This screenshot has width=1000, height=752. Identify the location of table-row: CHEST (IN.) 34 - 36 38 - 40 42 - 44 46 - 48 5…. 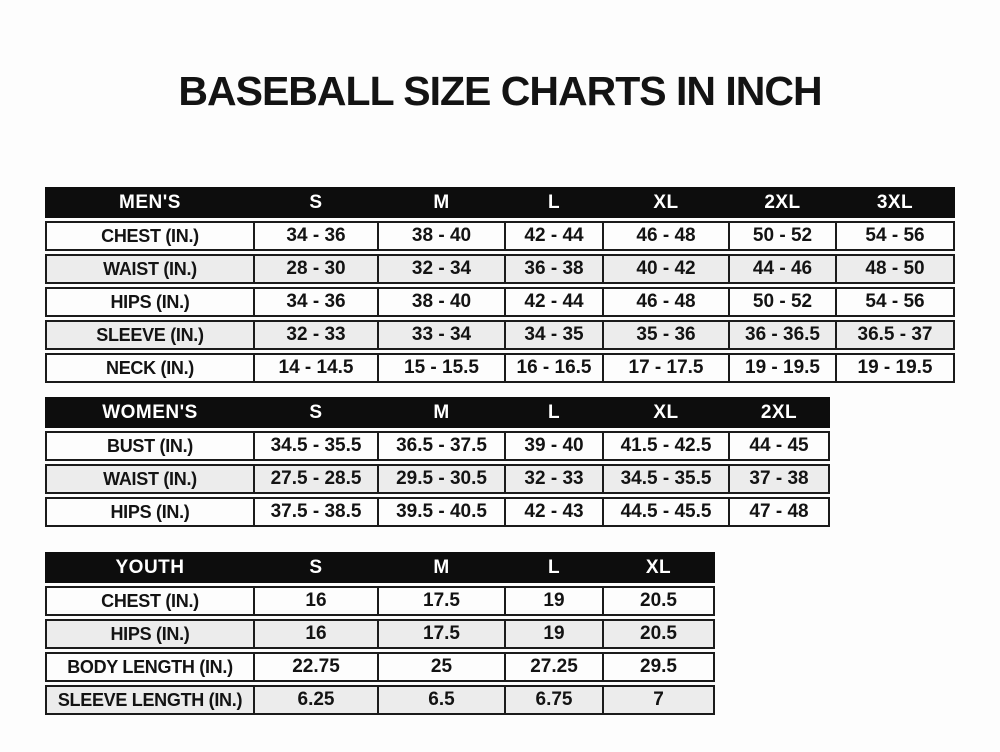
(500, 236).